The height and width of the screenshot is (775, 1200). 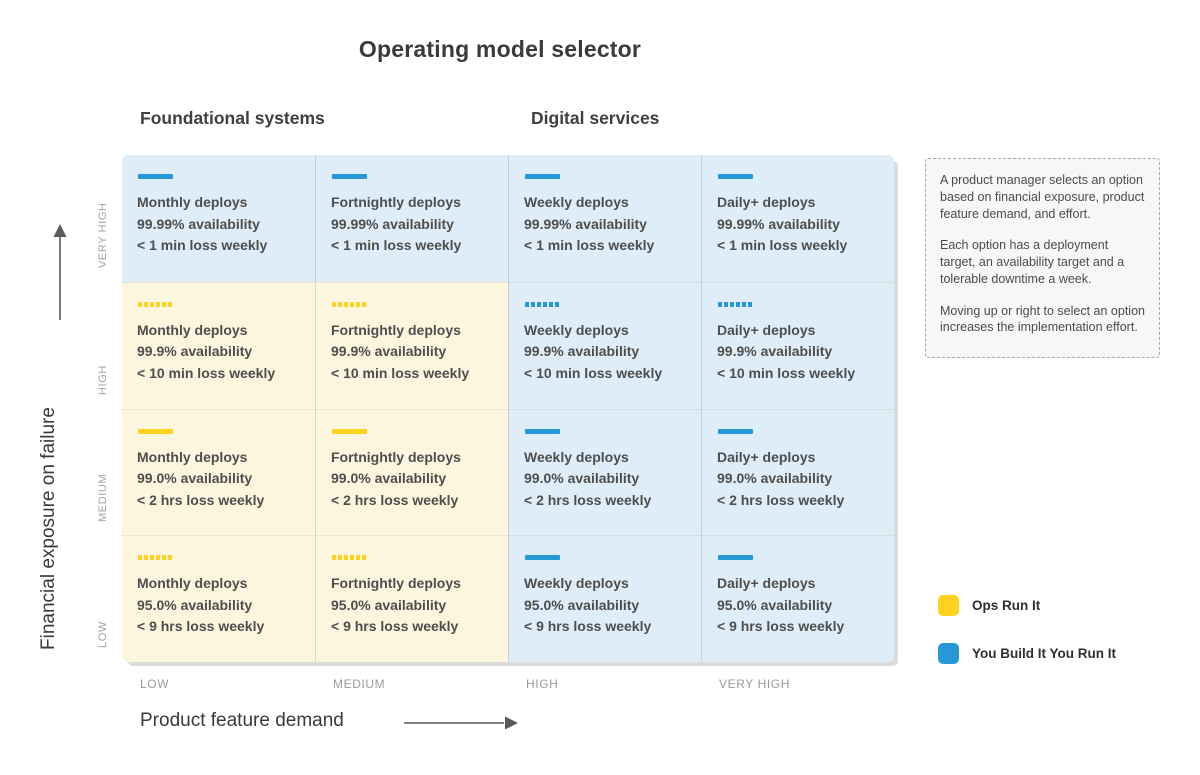 What do you see at coordinates (60, 272) in the screenshot?
I see `up-arrow-icon` at bounding box center [60, 272].